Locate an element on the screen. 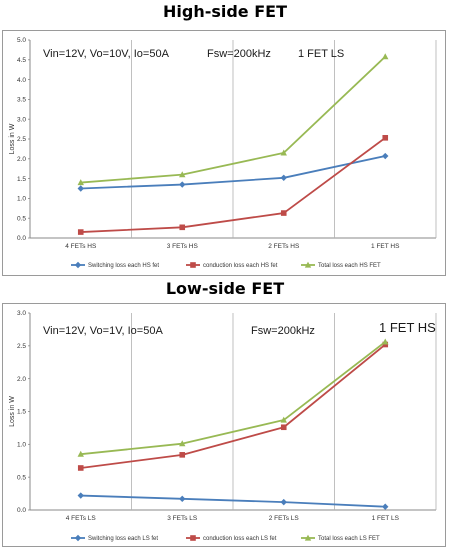 The image size is (450, 548). legend-label-conduction: conduction loss each HS fet is located at coordinates (240, 266).